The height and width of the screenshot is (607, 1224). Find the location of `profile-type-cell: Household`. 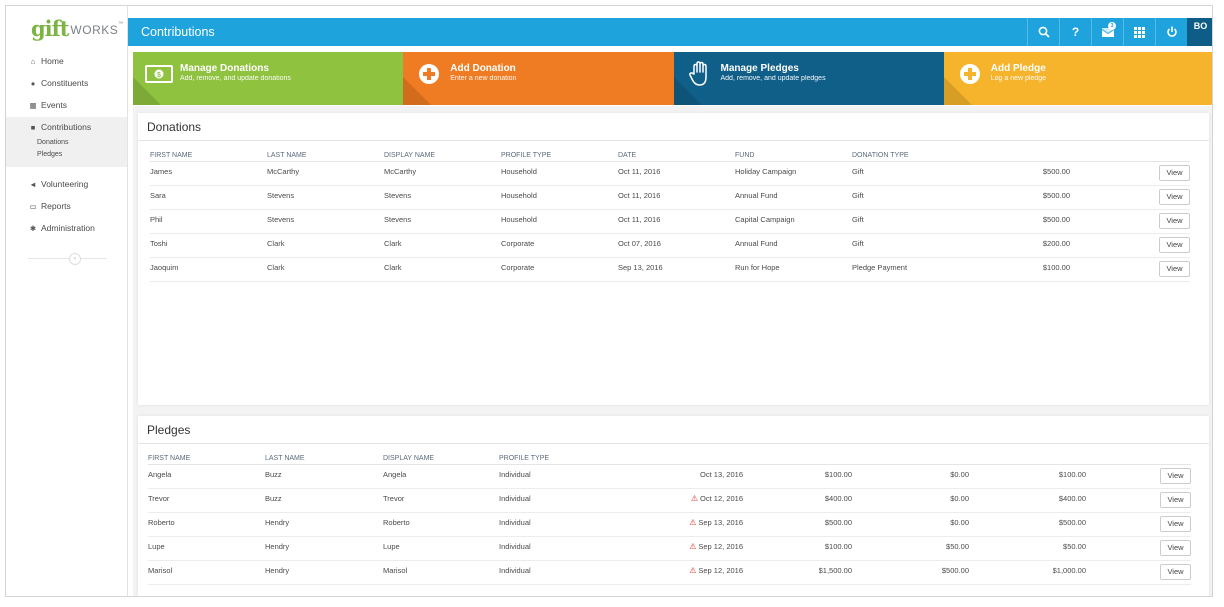

profile-type-cell: Household is located at coordinates (559, 197).